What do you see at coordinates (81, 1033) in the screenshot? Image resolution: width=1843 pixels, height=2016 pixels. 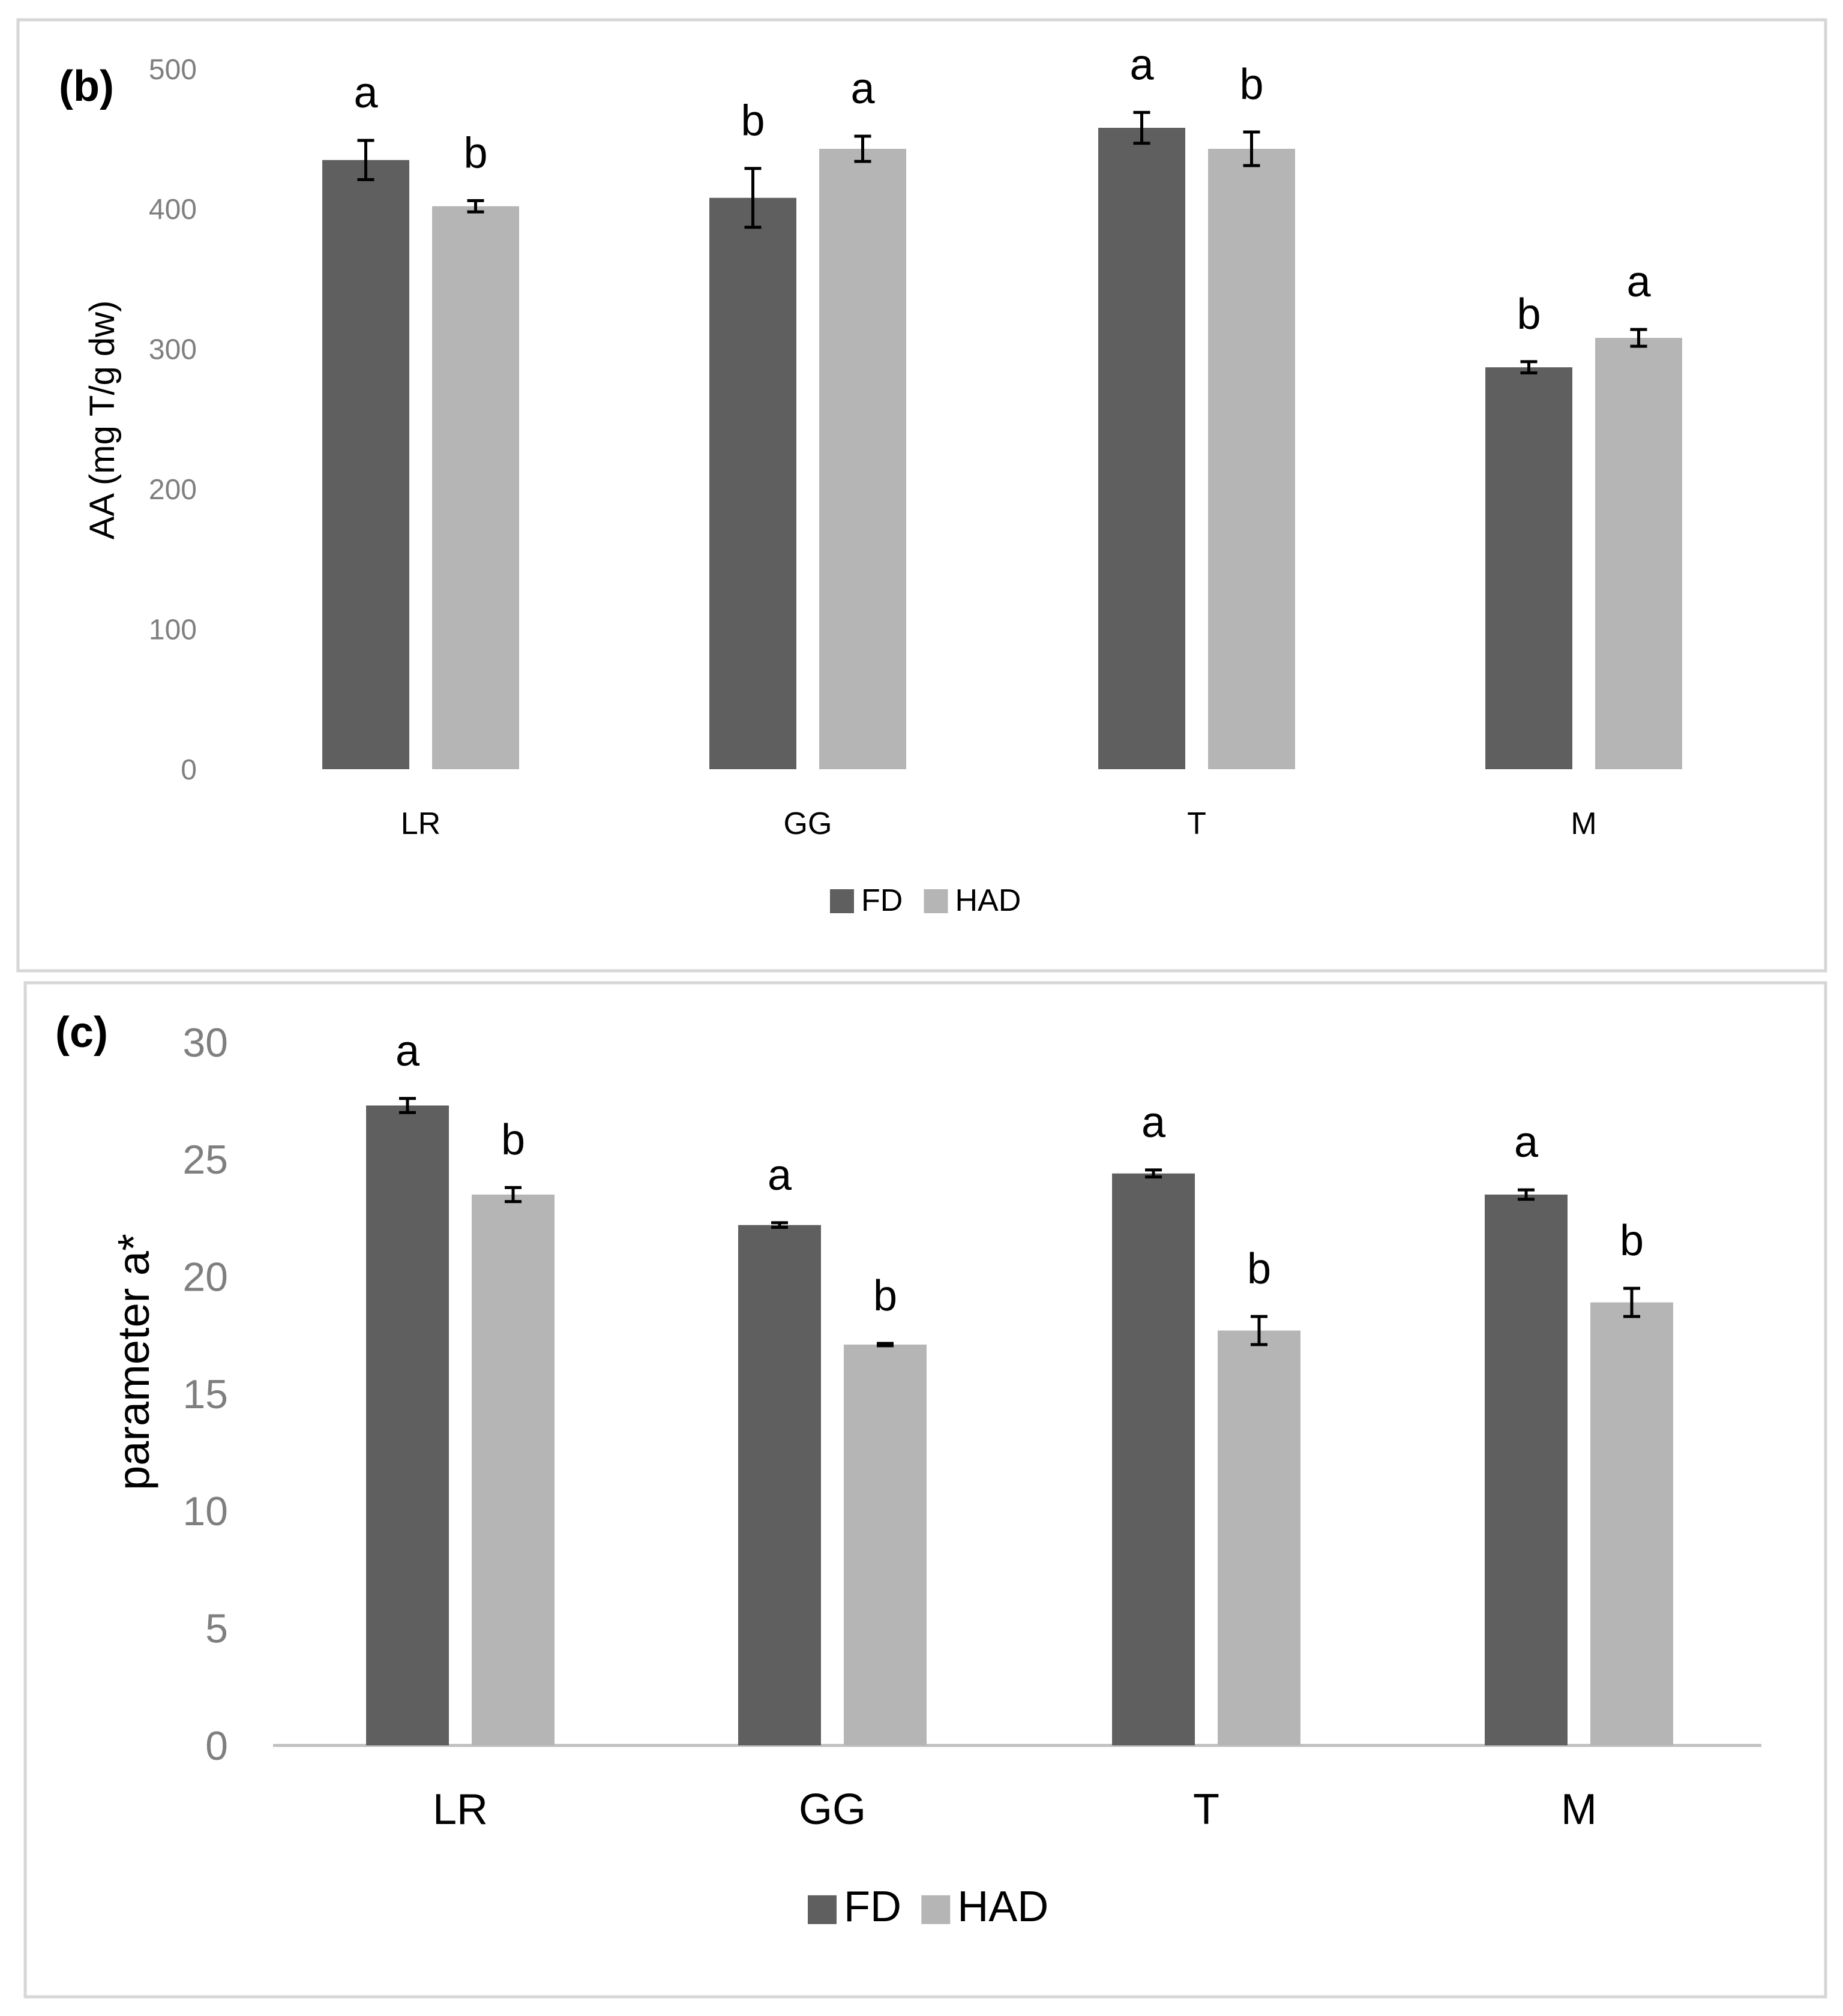 I see `panel-label: (c)` at bounding box center [81, 1033].